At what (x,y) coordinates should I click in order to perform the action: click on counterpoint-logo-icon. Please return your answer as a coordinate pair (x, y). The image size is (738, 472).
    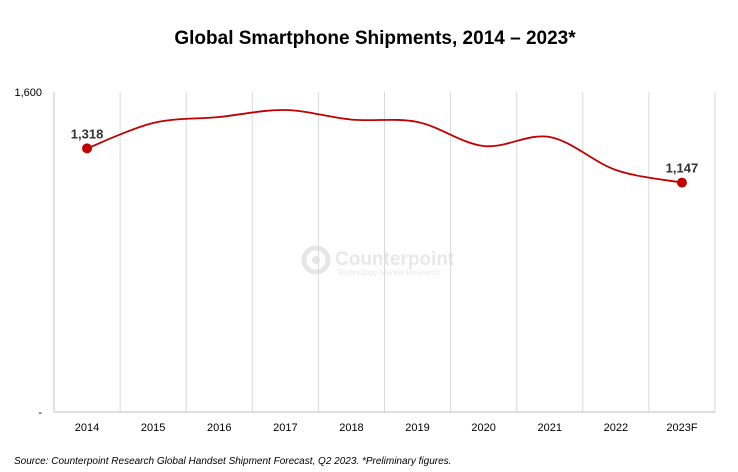
    Looking at the image, I should click on (316, 260).